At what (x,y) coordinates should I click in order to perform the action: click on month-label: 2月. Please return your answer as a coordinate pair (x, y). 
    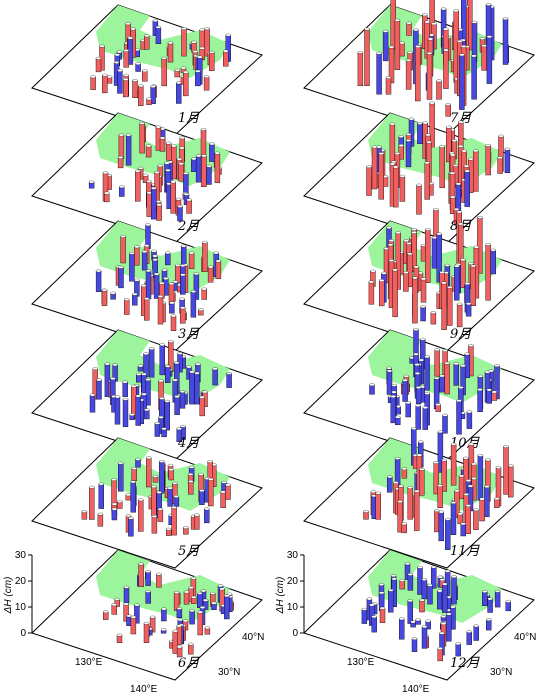
    Looking at the image, I should click on (188, 226).